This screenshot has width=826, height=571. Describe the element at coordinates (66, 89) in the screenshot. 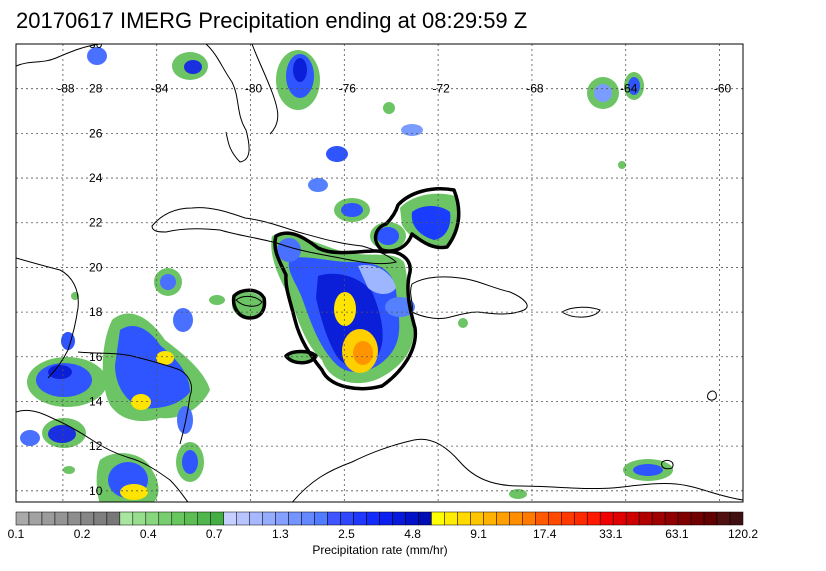

I see `lon-tick-label: -88` at that location.